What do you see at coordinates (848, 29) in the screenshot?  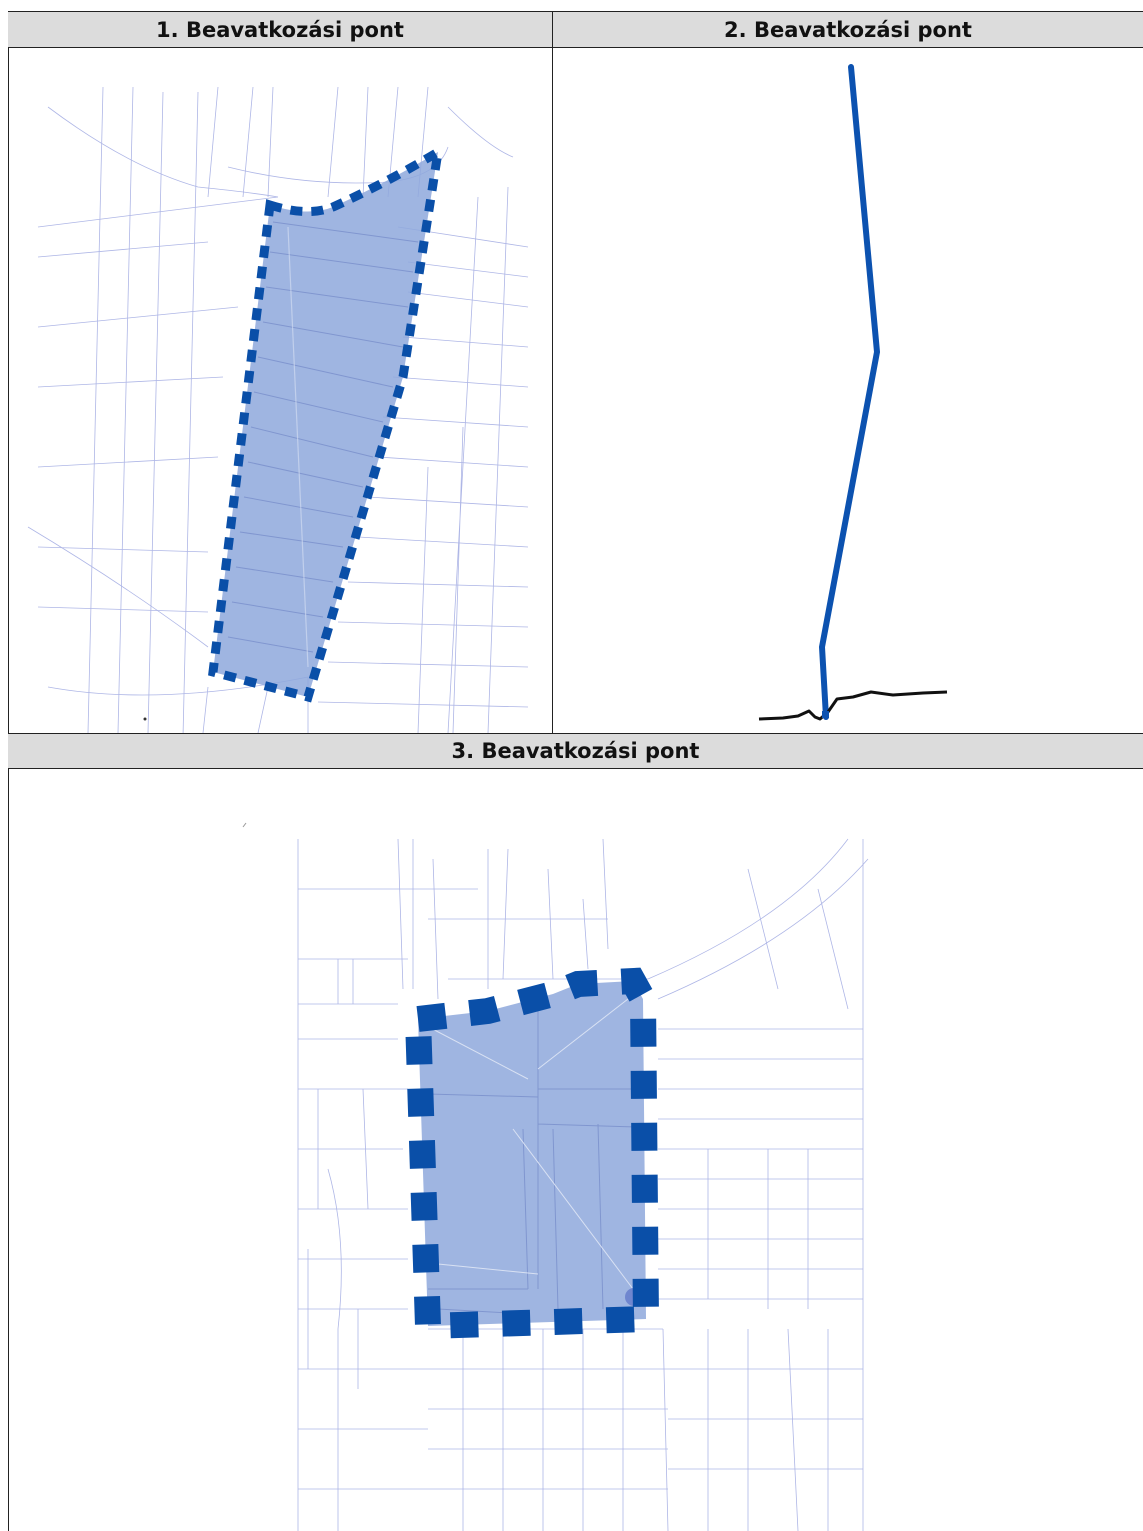 I see `header-intervention-point-2: 2. Beavatkozási pont` at bounding box center [848, 29].